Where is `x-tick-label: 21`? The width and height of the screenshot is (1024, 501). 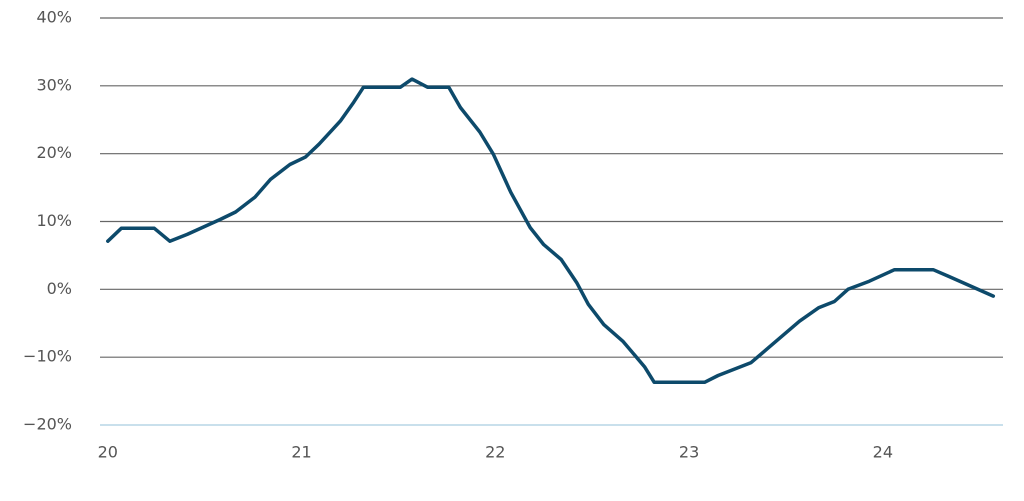
x-tick-label: 21 is located at coordinates (301, 452).